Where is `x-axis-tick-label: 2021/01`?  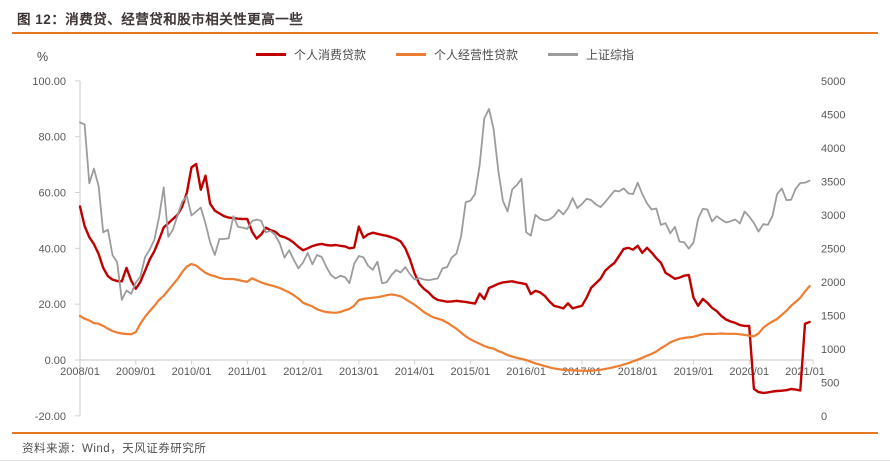 x-axis-tick-label: 2021/01 is located at coordinates (805, 372).